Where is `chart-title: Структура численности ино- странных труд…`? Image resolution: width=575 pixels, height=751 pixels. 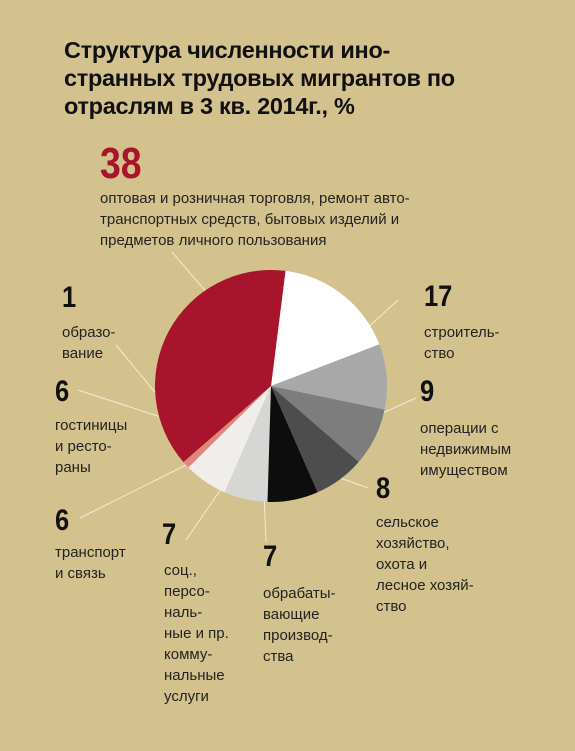
chart-title: Структура численности ино- странных труд… is located at coordinates (284, 78).